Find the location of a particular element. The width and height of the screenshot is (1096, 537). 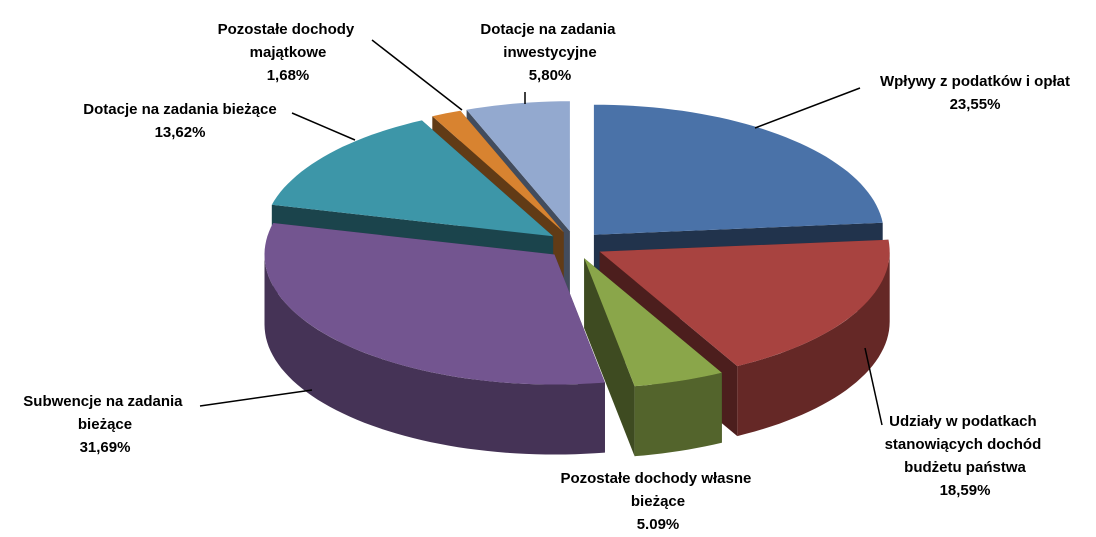

label-line: Pozostałe dochody is located at coordinates (288, 29).